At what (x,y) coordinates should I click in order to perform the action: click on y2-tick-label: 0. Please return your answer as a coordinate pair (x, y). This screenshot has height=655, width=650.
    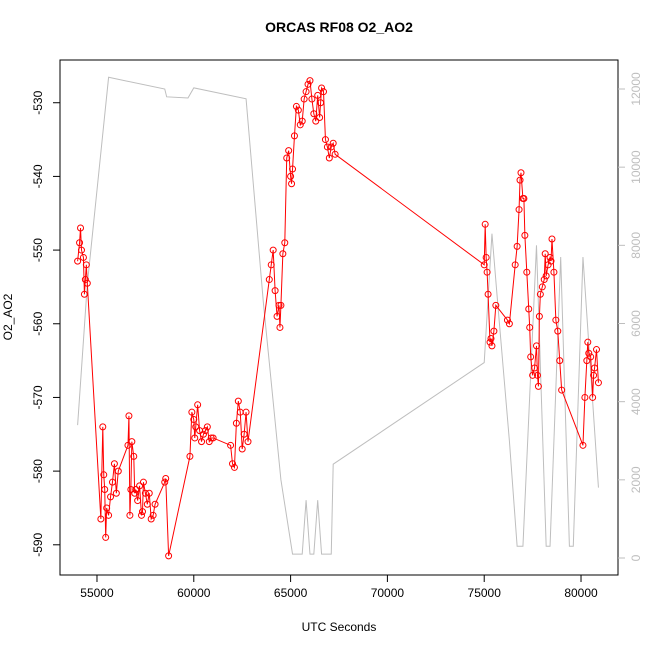
    Looking at the image, I should click on (636, 557).